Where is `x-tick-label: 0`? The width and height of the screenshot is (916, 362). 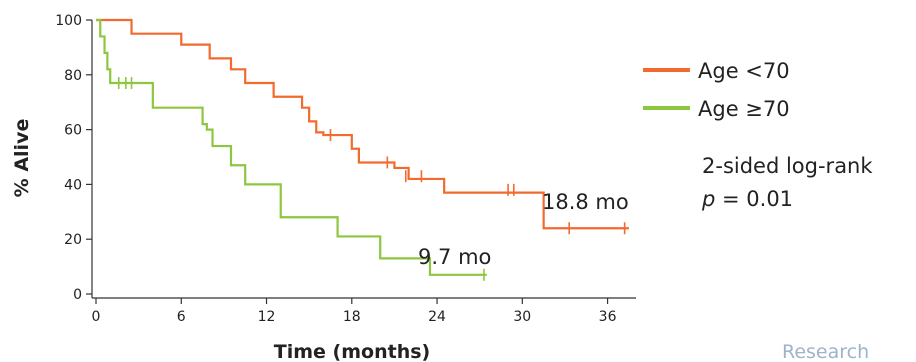
x-tick-label: 0 is located at coordinates (96, 317).